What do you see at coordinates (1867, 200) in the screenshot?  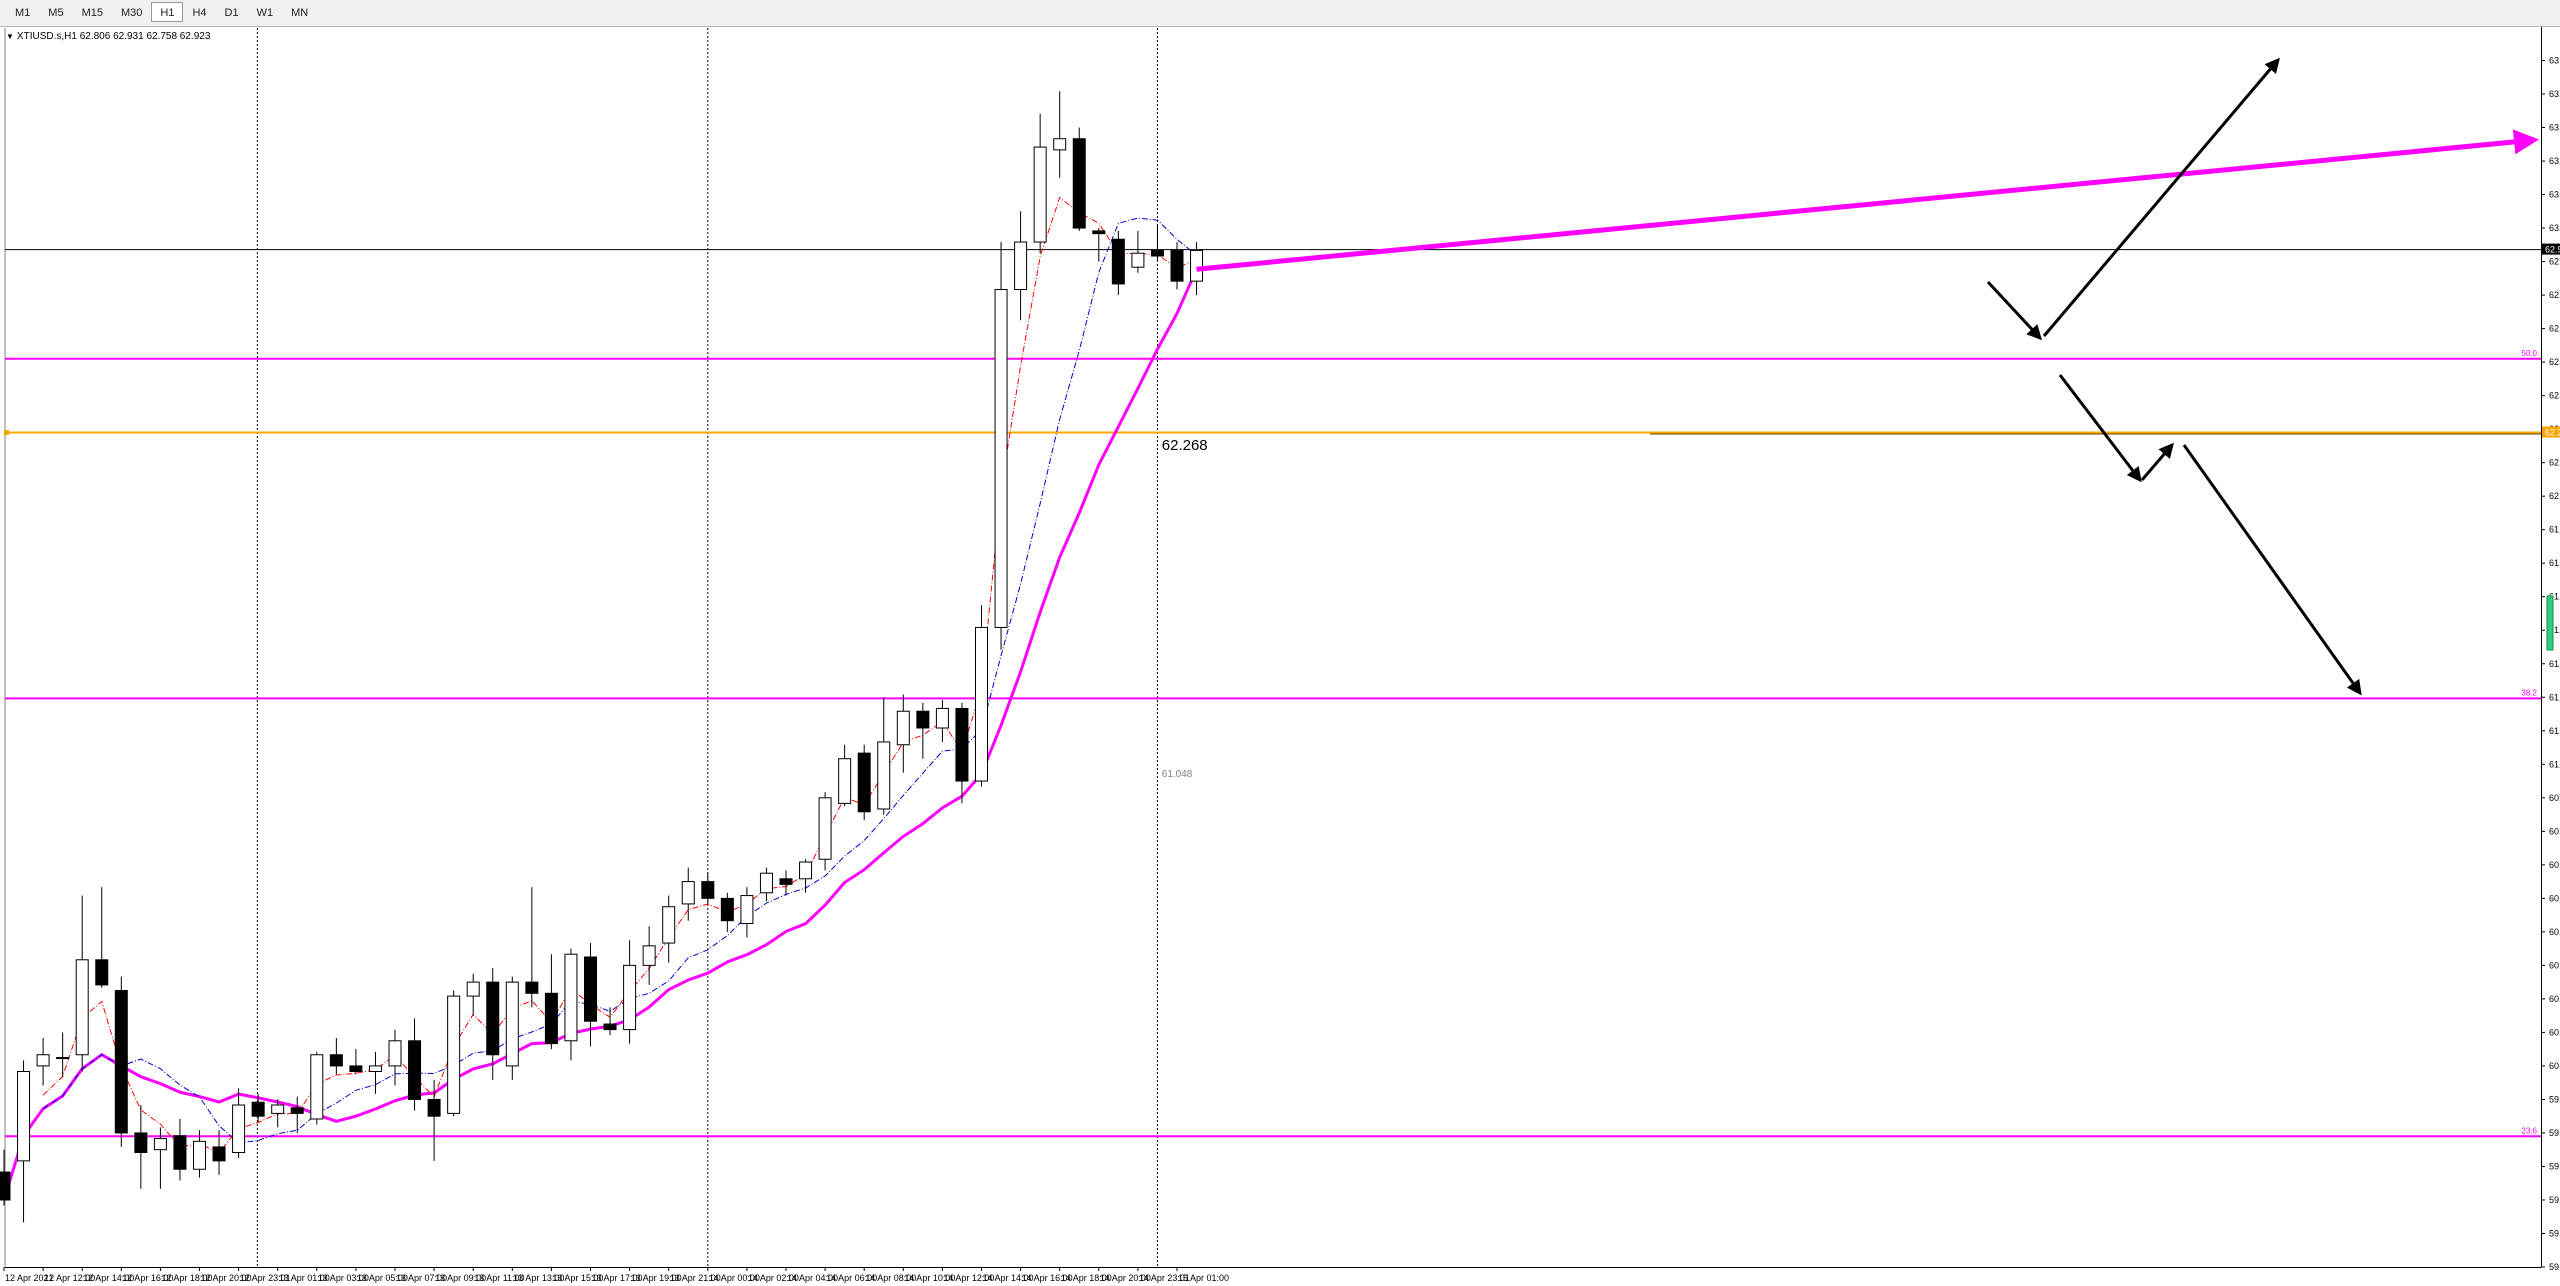 I see `projection-arrow` at bounding box center [1867, 200].